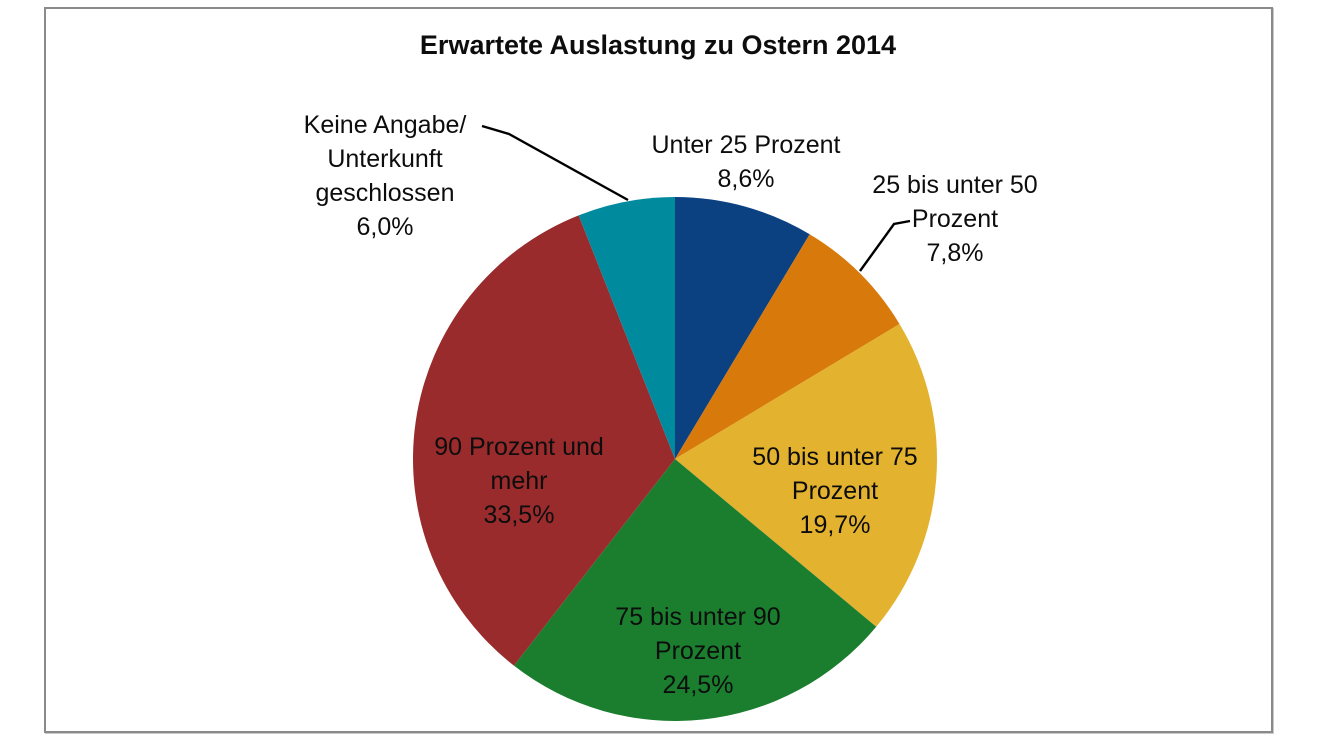 The image size is (1327, 746). What do you see at coordinates (385, 193) in the screenshot?
I see `slice-label-text: geschlossen` at bounding box center [385, 193].